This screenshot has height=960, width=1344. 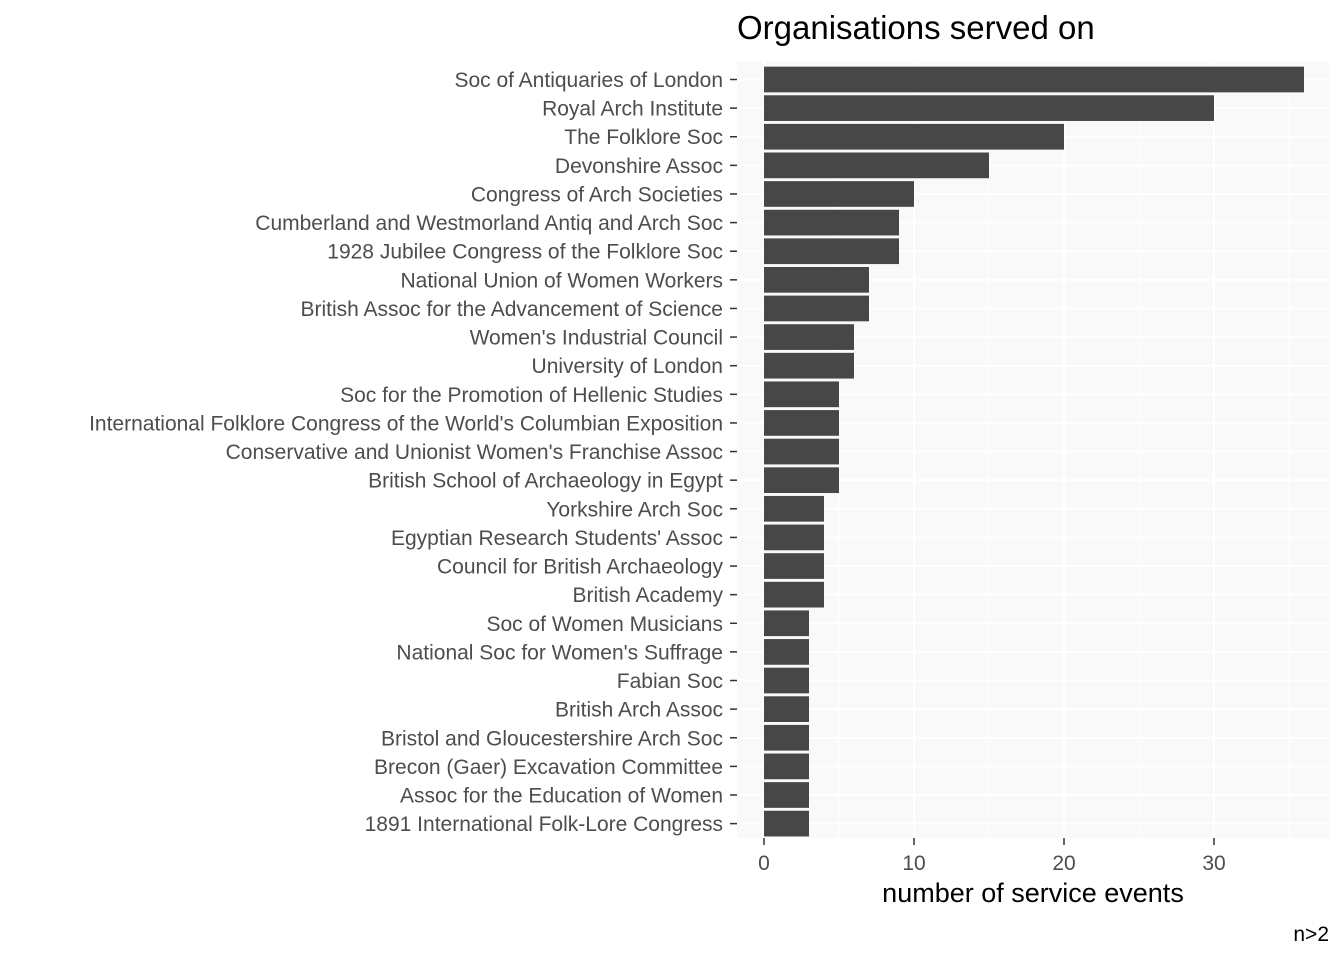 What do you see at coordinates (764, 863) in the screenshot?
I see `x-tick-label: 0` at bounding box center [764, 863].